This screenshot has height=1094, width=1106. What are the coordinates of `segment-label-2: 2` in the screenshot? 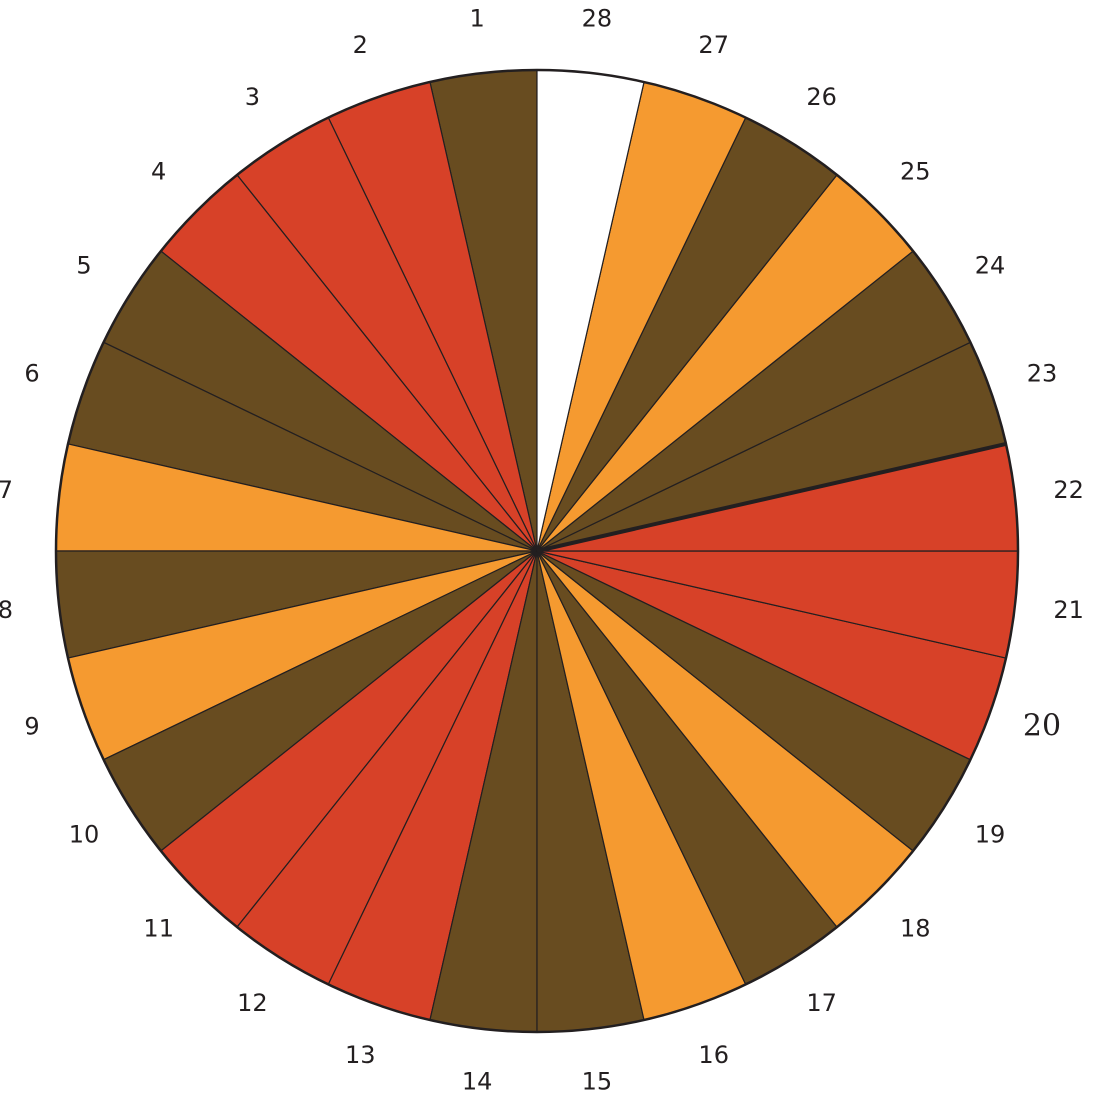 It's located at (360, 45).